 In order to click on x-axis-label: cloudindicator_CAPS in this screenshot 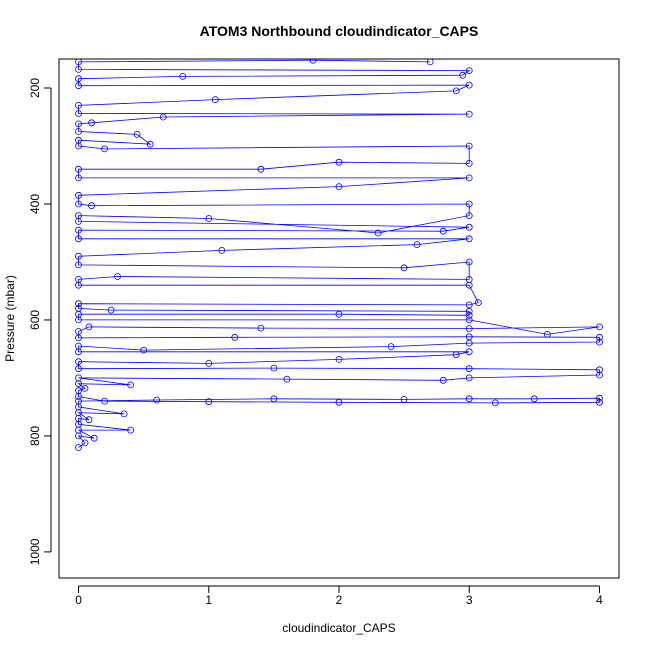, I will do `click(338, 628)`.